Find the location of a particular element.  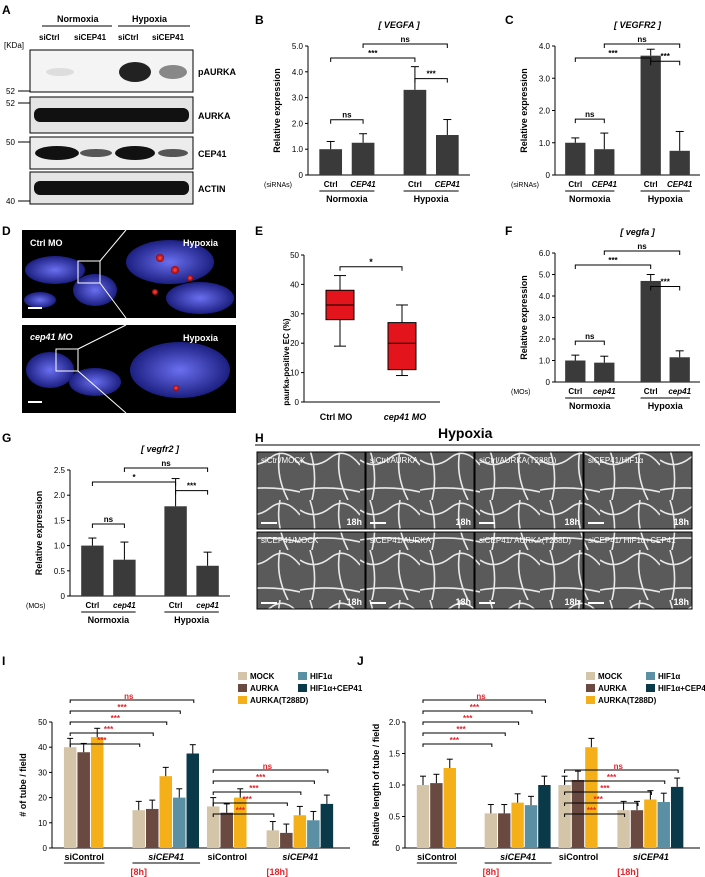

legend-label: AURKA is located at coordinates (612, 688).